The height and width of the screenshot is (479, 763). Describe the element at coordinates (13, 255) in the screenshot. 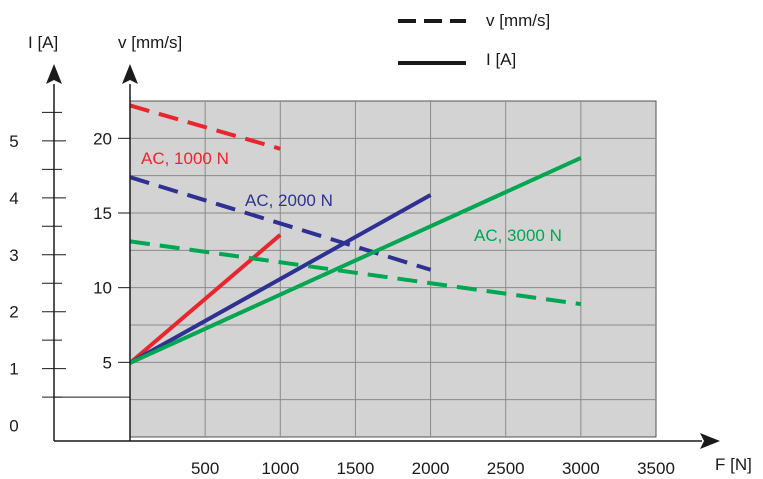

I see `y-tick-label-current: 3` at that location.